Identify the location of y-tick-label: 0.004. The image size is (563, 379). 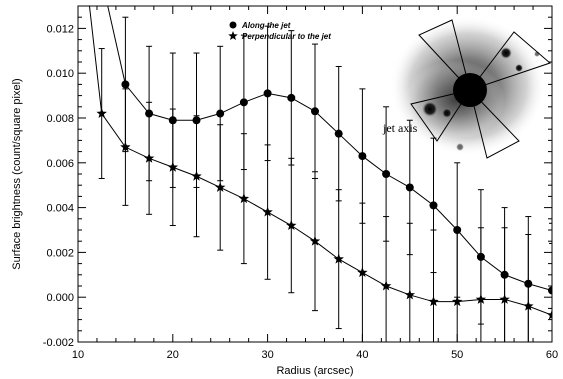
(60, 209).